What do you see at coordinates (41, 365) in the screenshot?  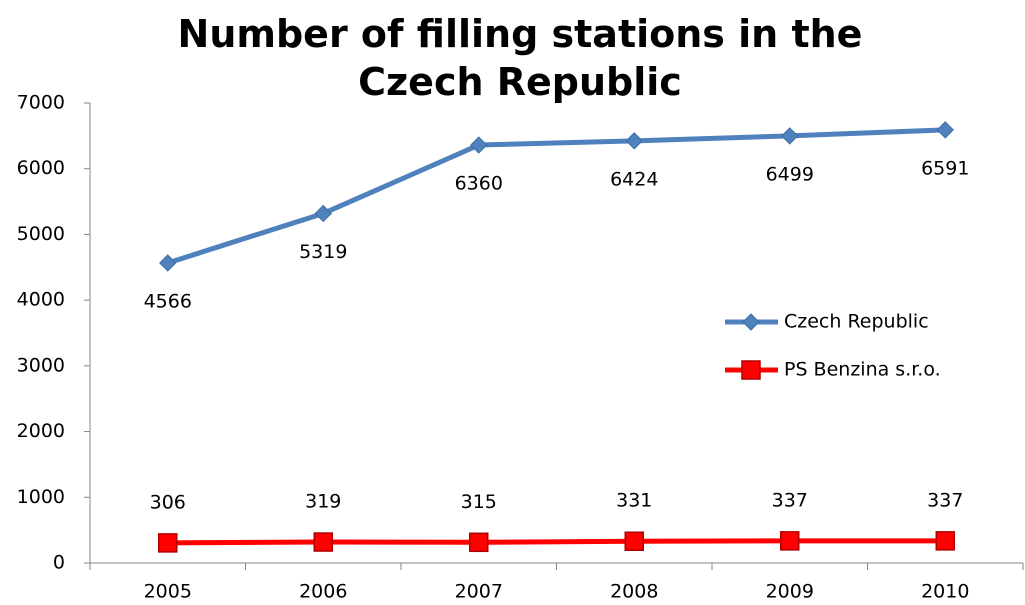 I see `y-tick-label: 3000` at bounding box center [41, 365].